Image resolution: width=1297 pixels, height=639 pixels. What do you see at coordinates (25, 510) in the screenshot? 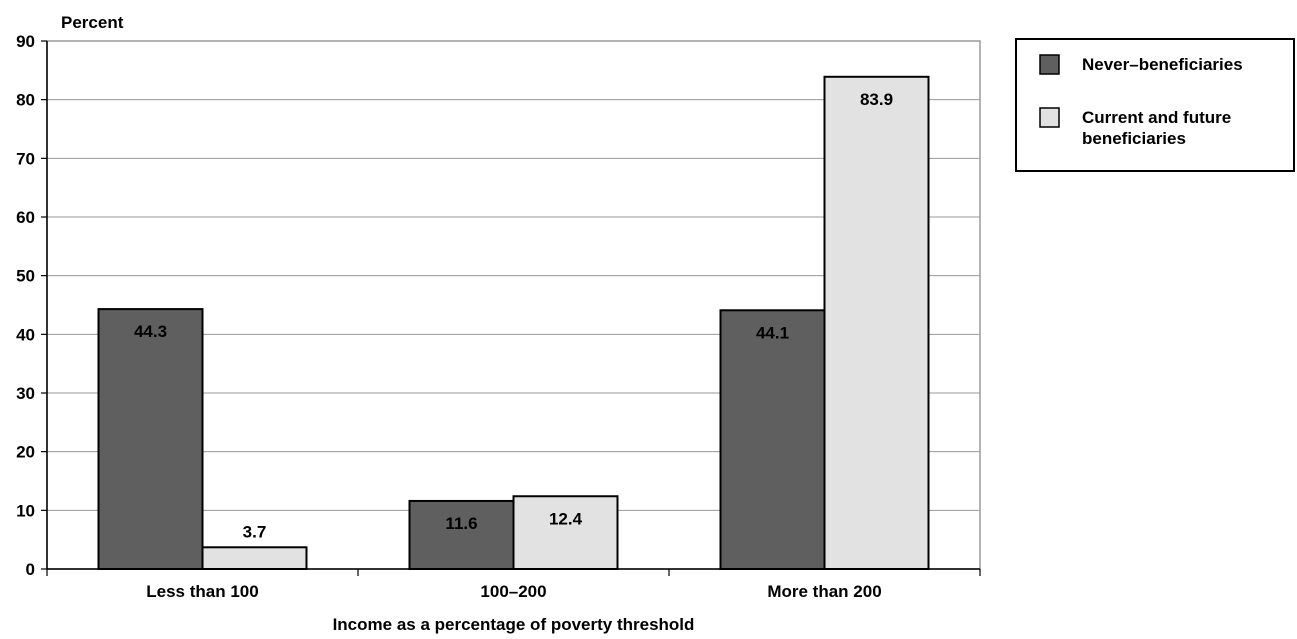
I see `y-tick-label: 10` at bounding box center [25, 510].